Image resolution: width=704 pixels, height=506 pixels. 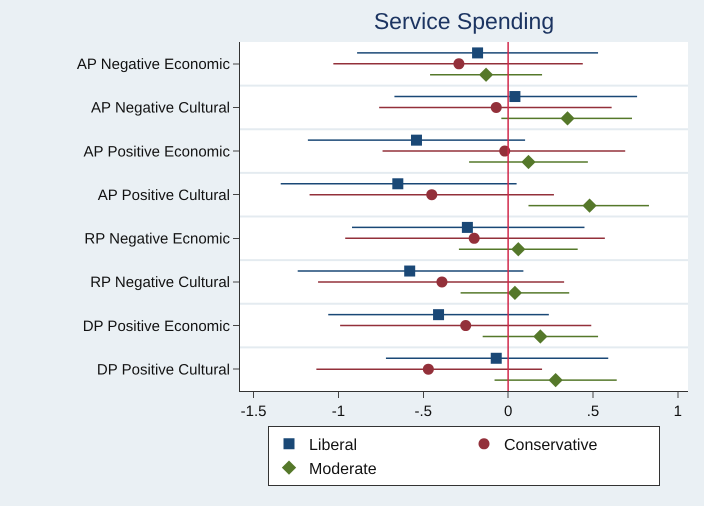 I want to click on legend-label: Conservative, so click(x=551, y=445).